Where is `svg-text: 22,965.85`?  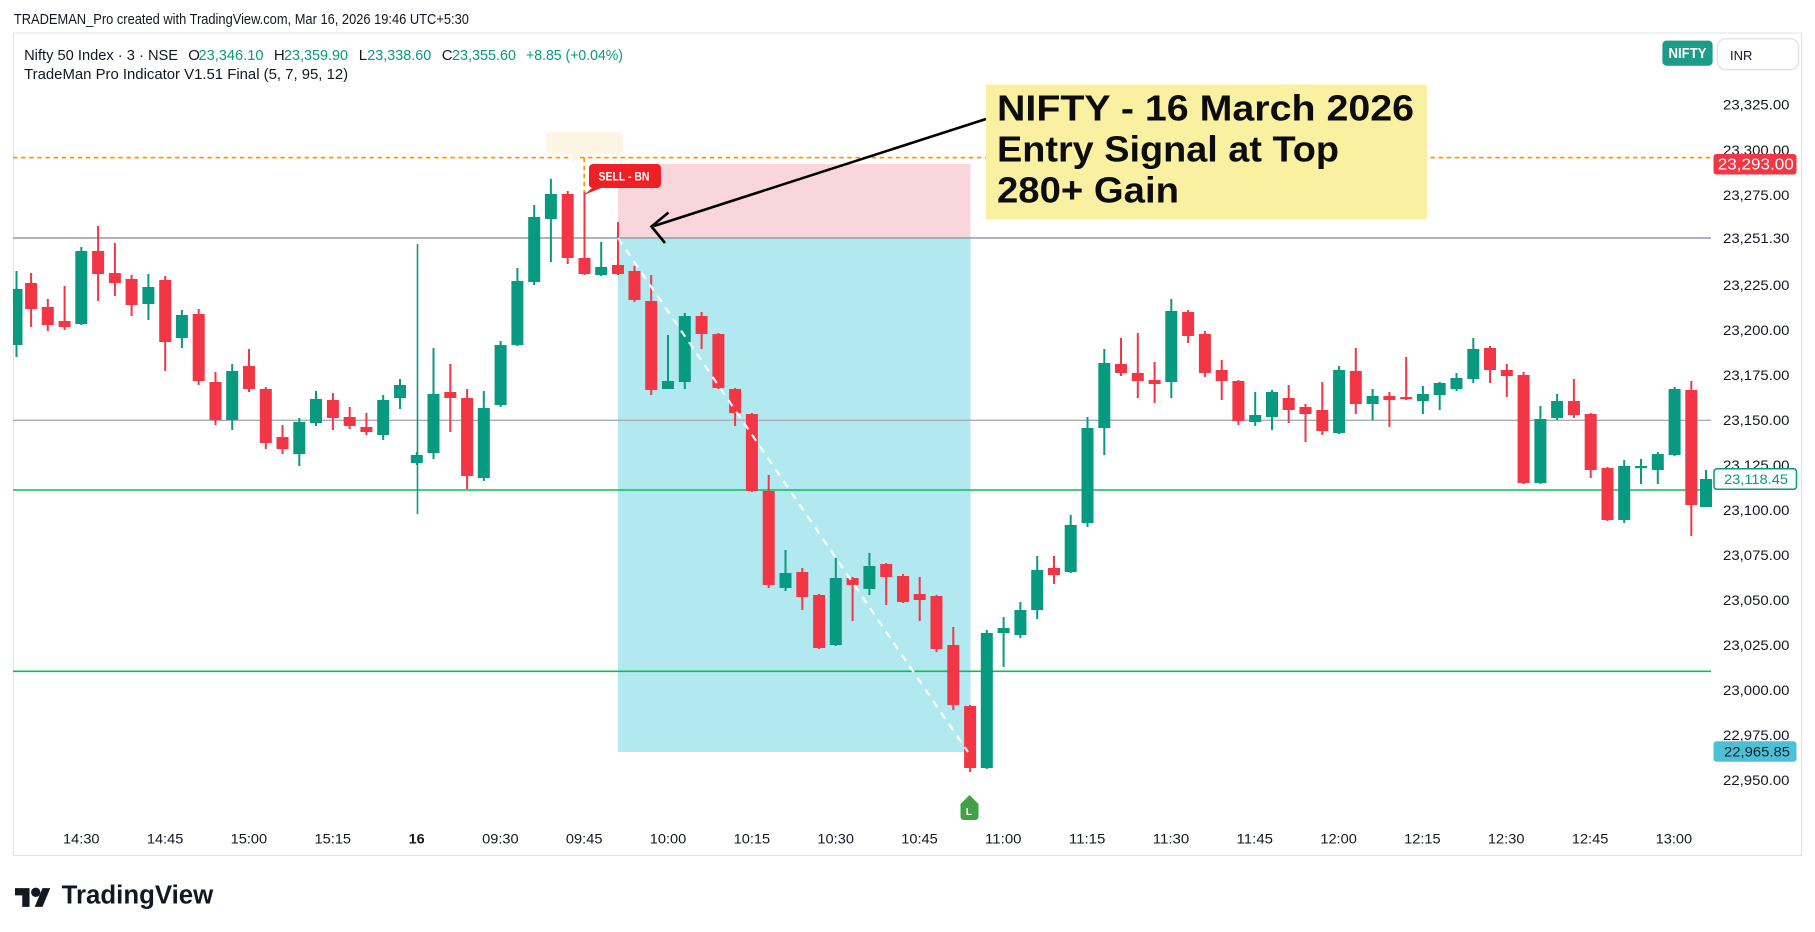
svg-text: 22,965.85 is located at coordinates (1757, 752).